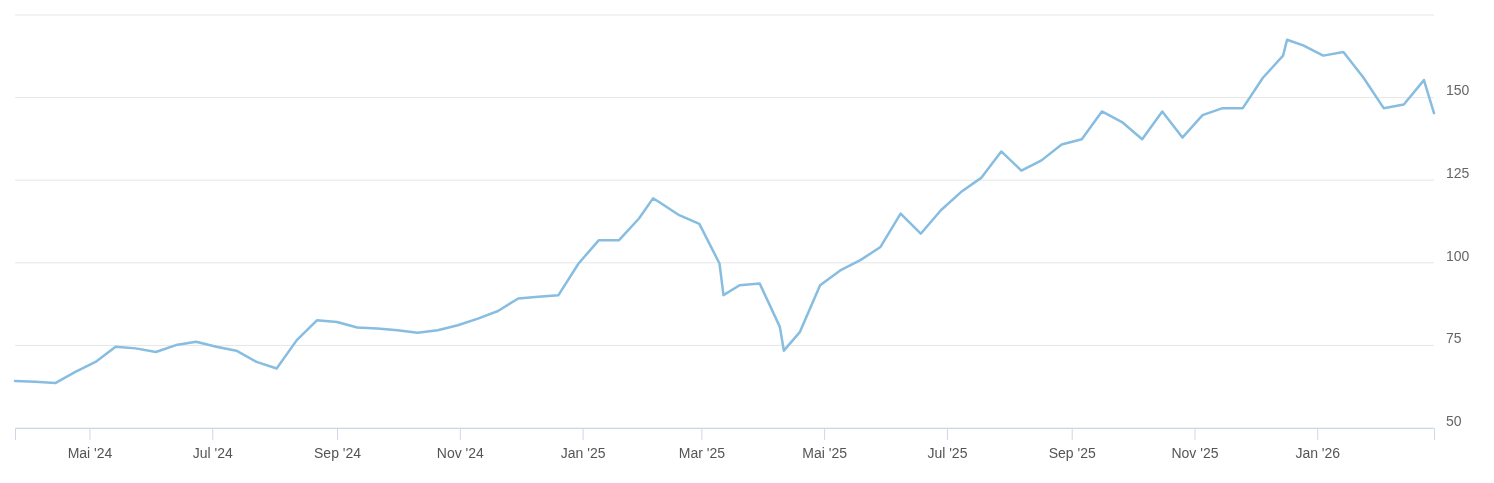  What do you see at coordinates (212, 452) in the screenshot?
I see `x-tick-label: Jul '24` at bounding box center [212, 452].